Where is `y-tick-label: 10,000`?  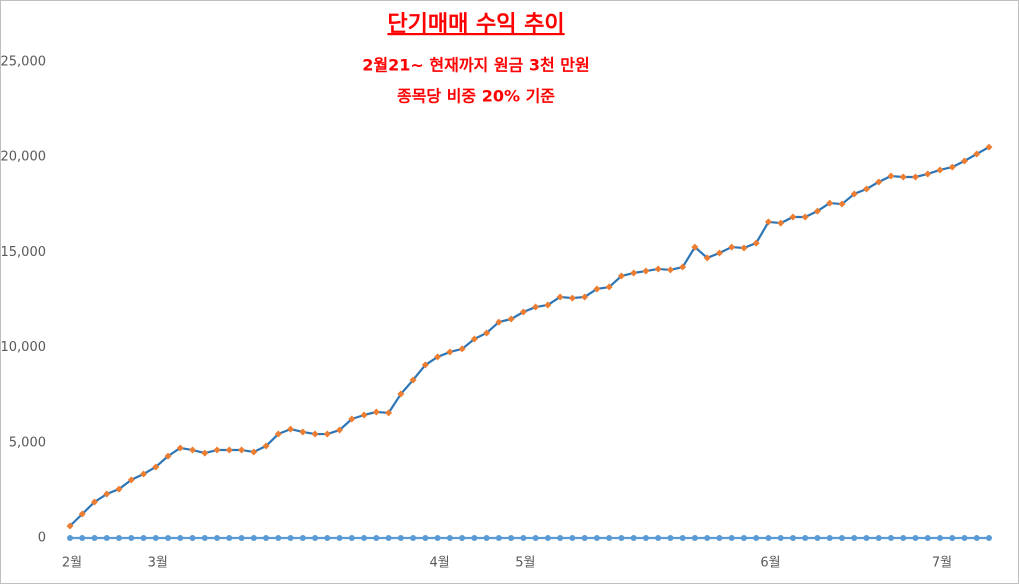 y-tick-label: 10,000 is located at coordinates (24, 347).